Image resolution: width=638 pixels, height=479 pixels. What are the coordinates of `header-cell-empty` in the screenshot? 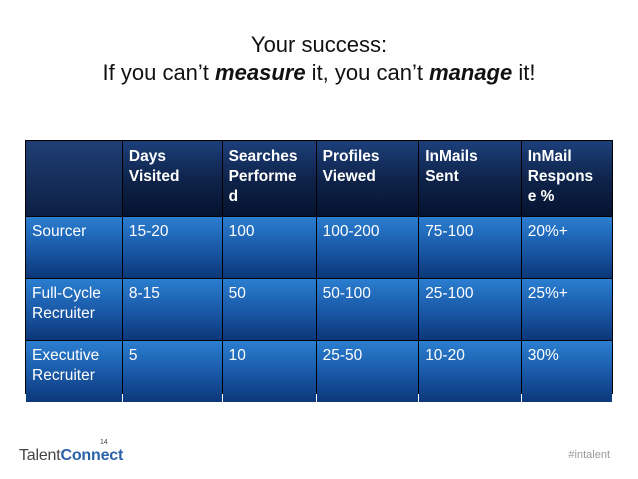 It's located at (74, 178).